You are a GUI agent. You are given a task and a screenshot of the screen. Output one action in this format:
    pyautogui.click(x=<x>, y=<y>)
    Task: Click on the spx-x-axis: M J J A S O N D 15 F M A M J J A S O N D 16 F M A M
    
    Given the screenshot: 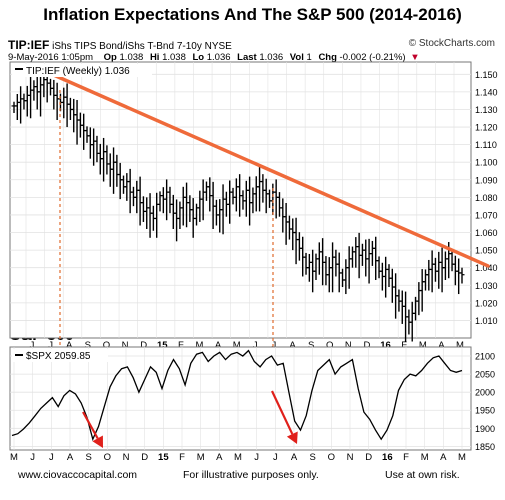 What is the action you would take?
    pyautogui.click(x=238, y=457)
    